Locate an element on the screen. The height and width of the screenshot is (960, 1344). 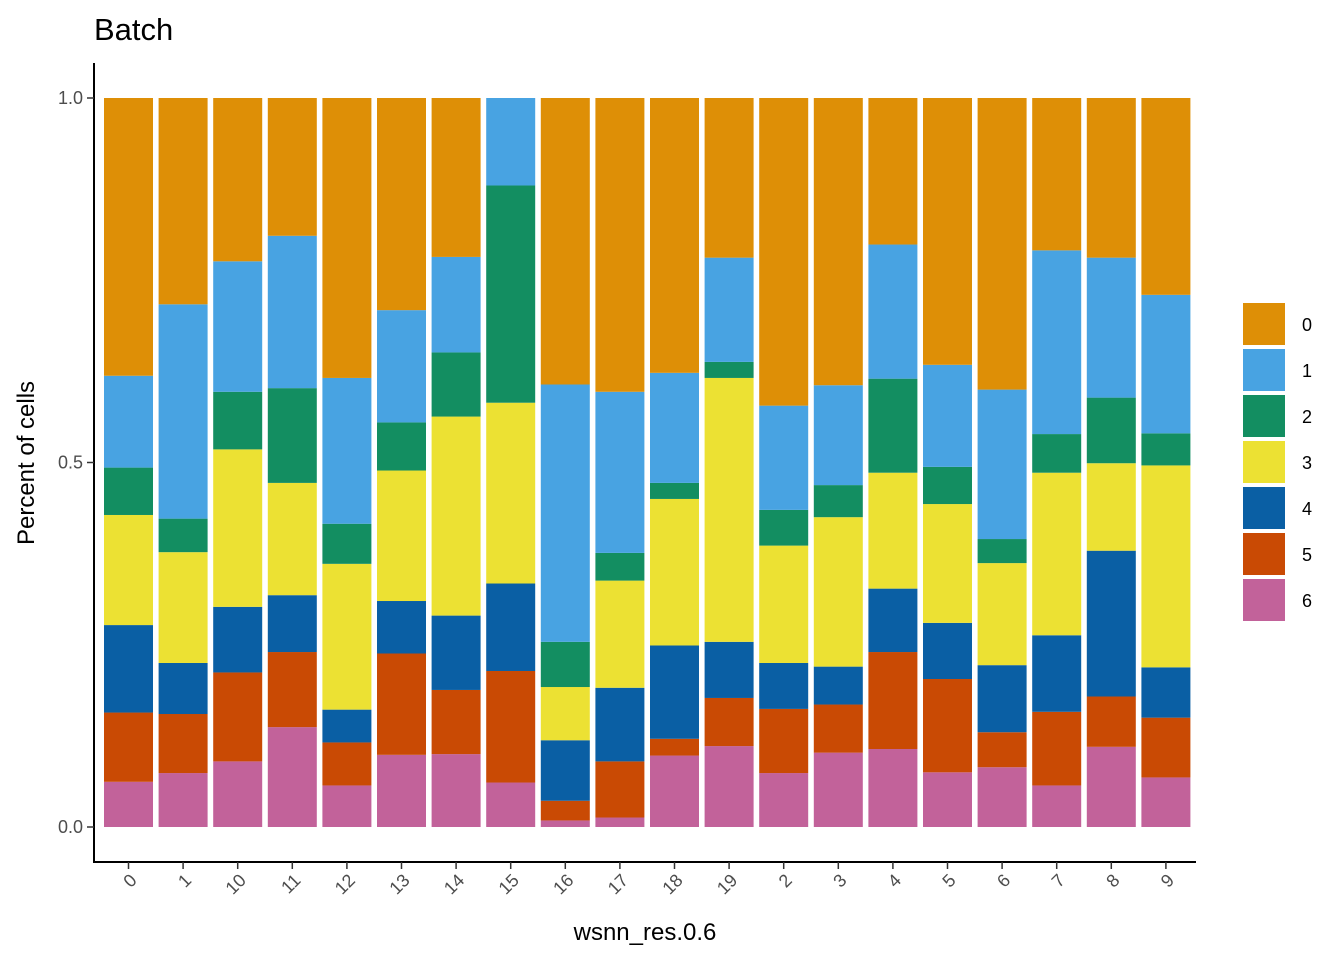
y-tick-label: 0.5 is located at coordinates (70, 463).